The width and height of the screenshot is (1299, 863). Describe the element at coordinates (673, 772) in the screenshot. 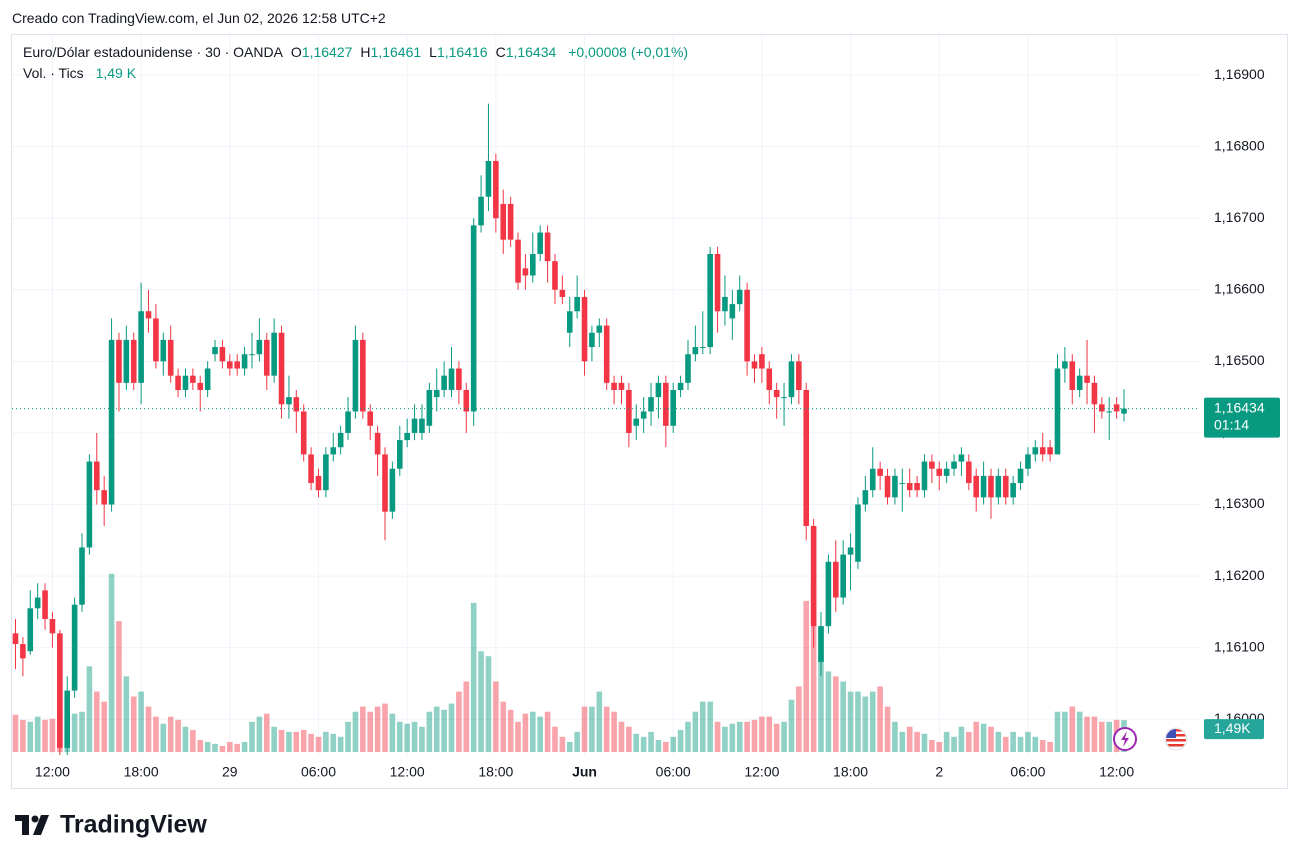

I see `x-tick-label: 06:00` at that location.